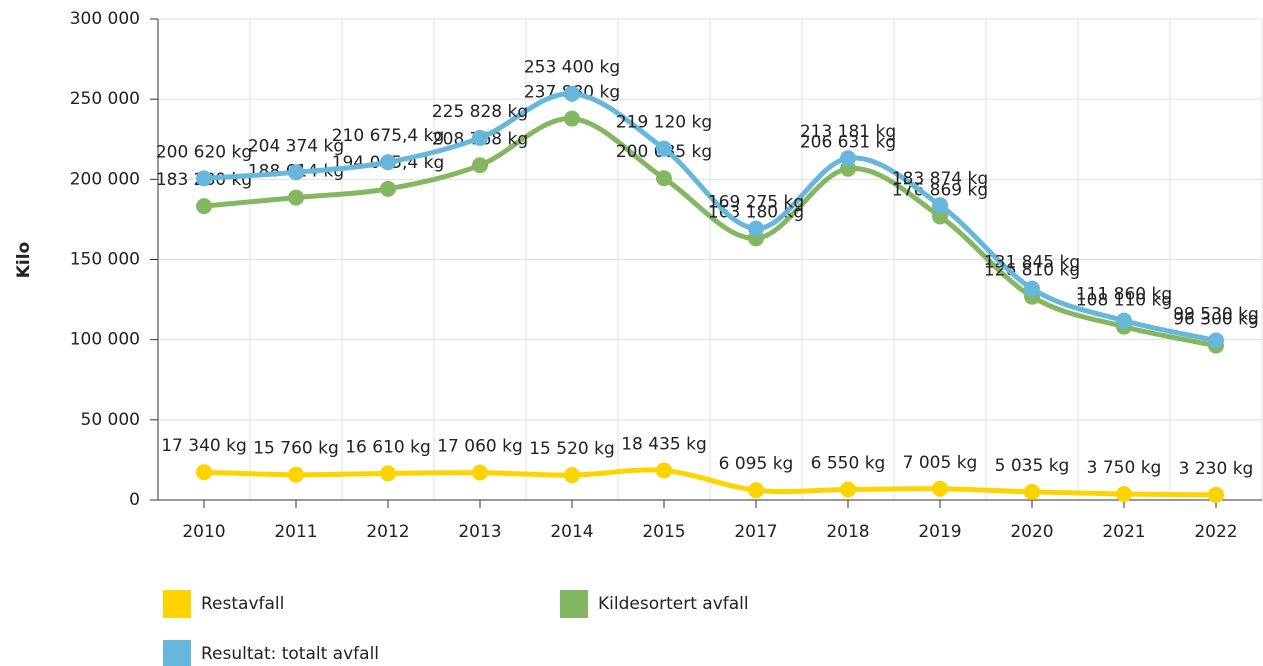 This screenshot has width=1263, height=666. I want to click on x-tick-label: 2021, so click(1123, 532).